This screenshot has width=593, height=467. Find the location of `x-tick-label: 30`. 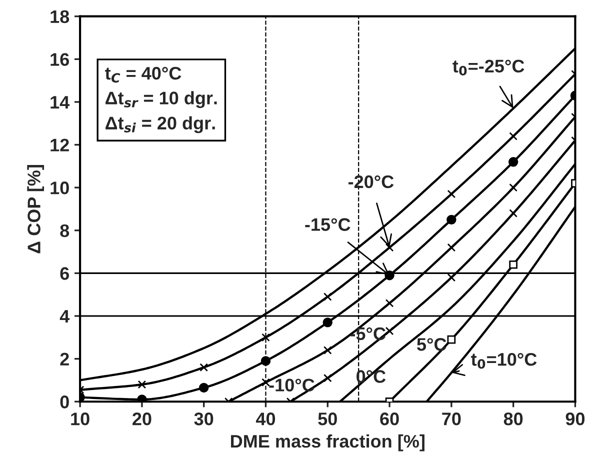

x-tick-label: 30 is located at coordinates (204, 419).